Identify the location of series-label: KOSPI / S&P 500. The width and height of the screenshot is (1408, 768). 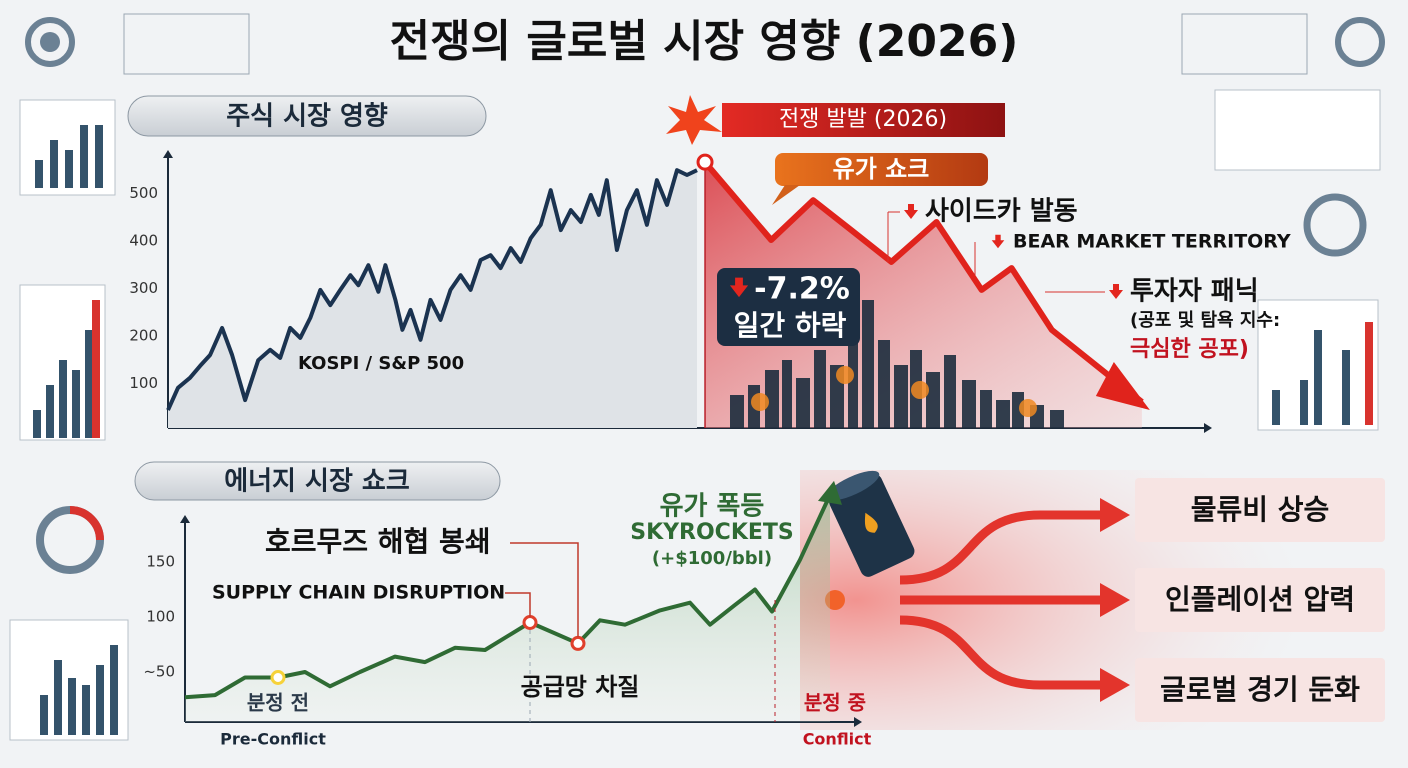
(381, 363).